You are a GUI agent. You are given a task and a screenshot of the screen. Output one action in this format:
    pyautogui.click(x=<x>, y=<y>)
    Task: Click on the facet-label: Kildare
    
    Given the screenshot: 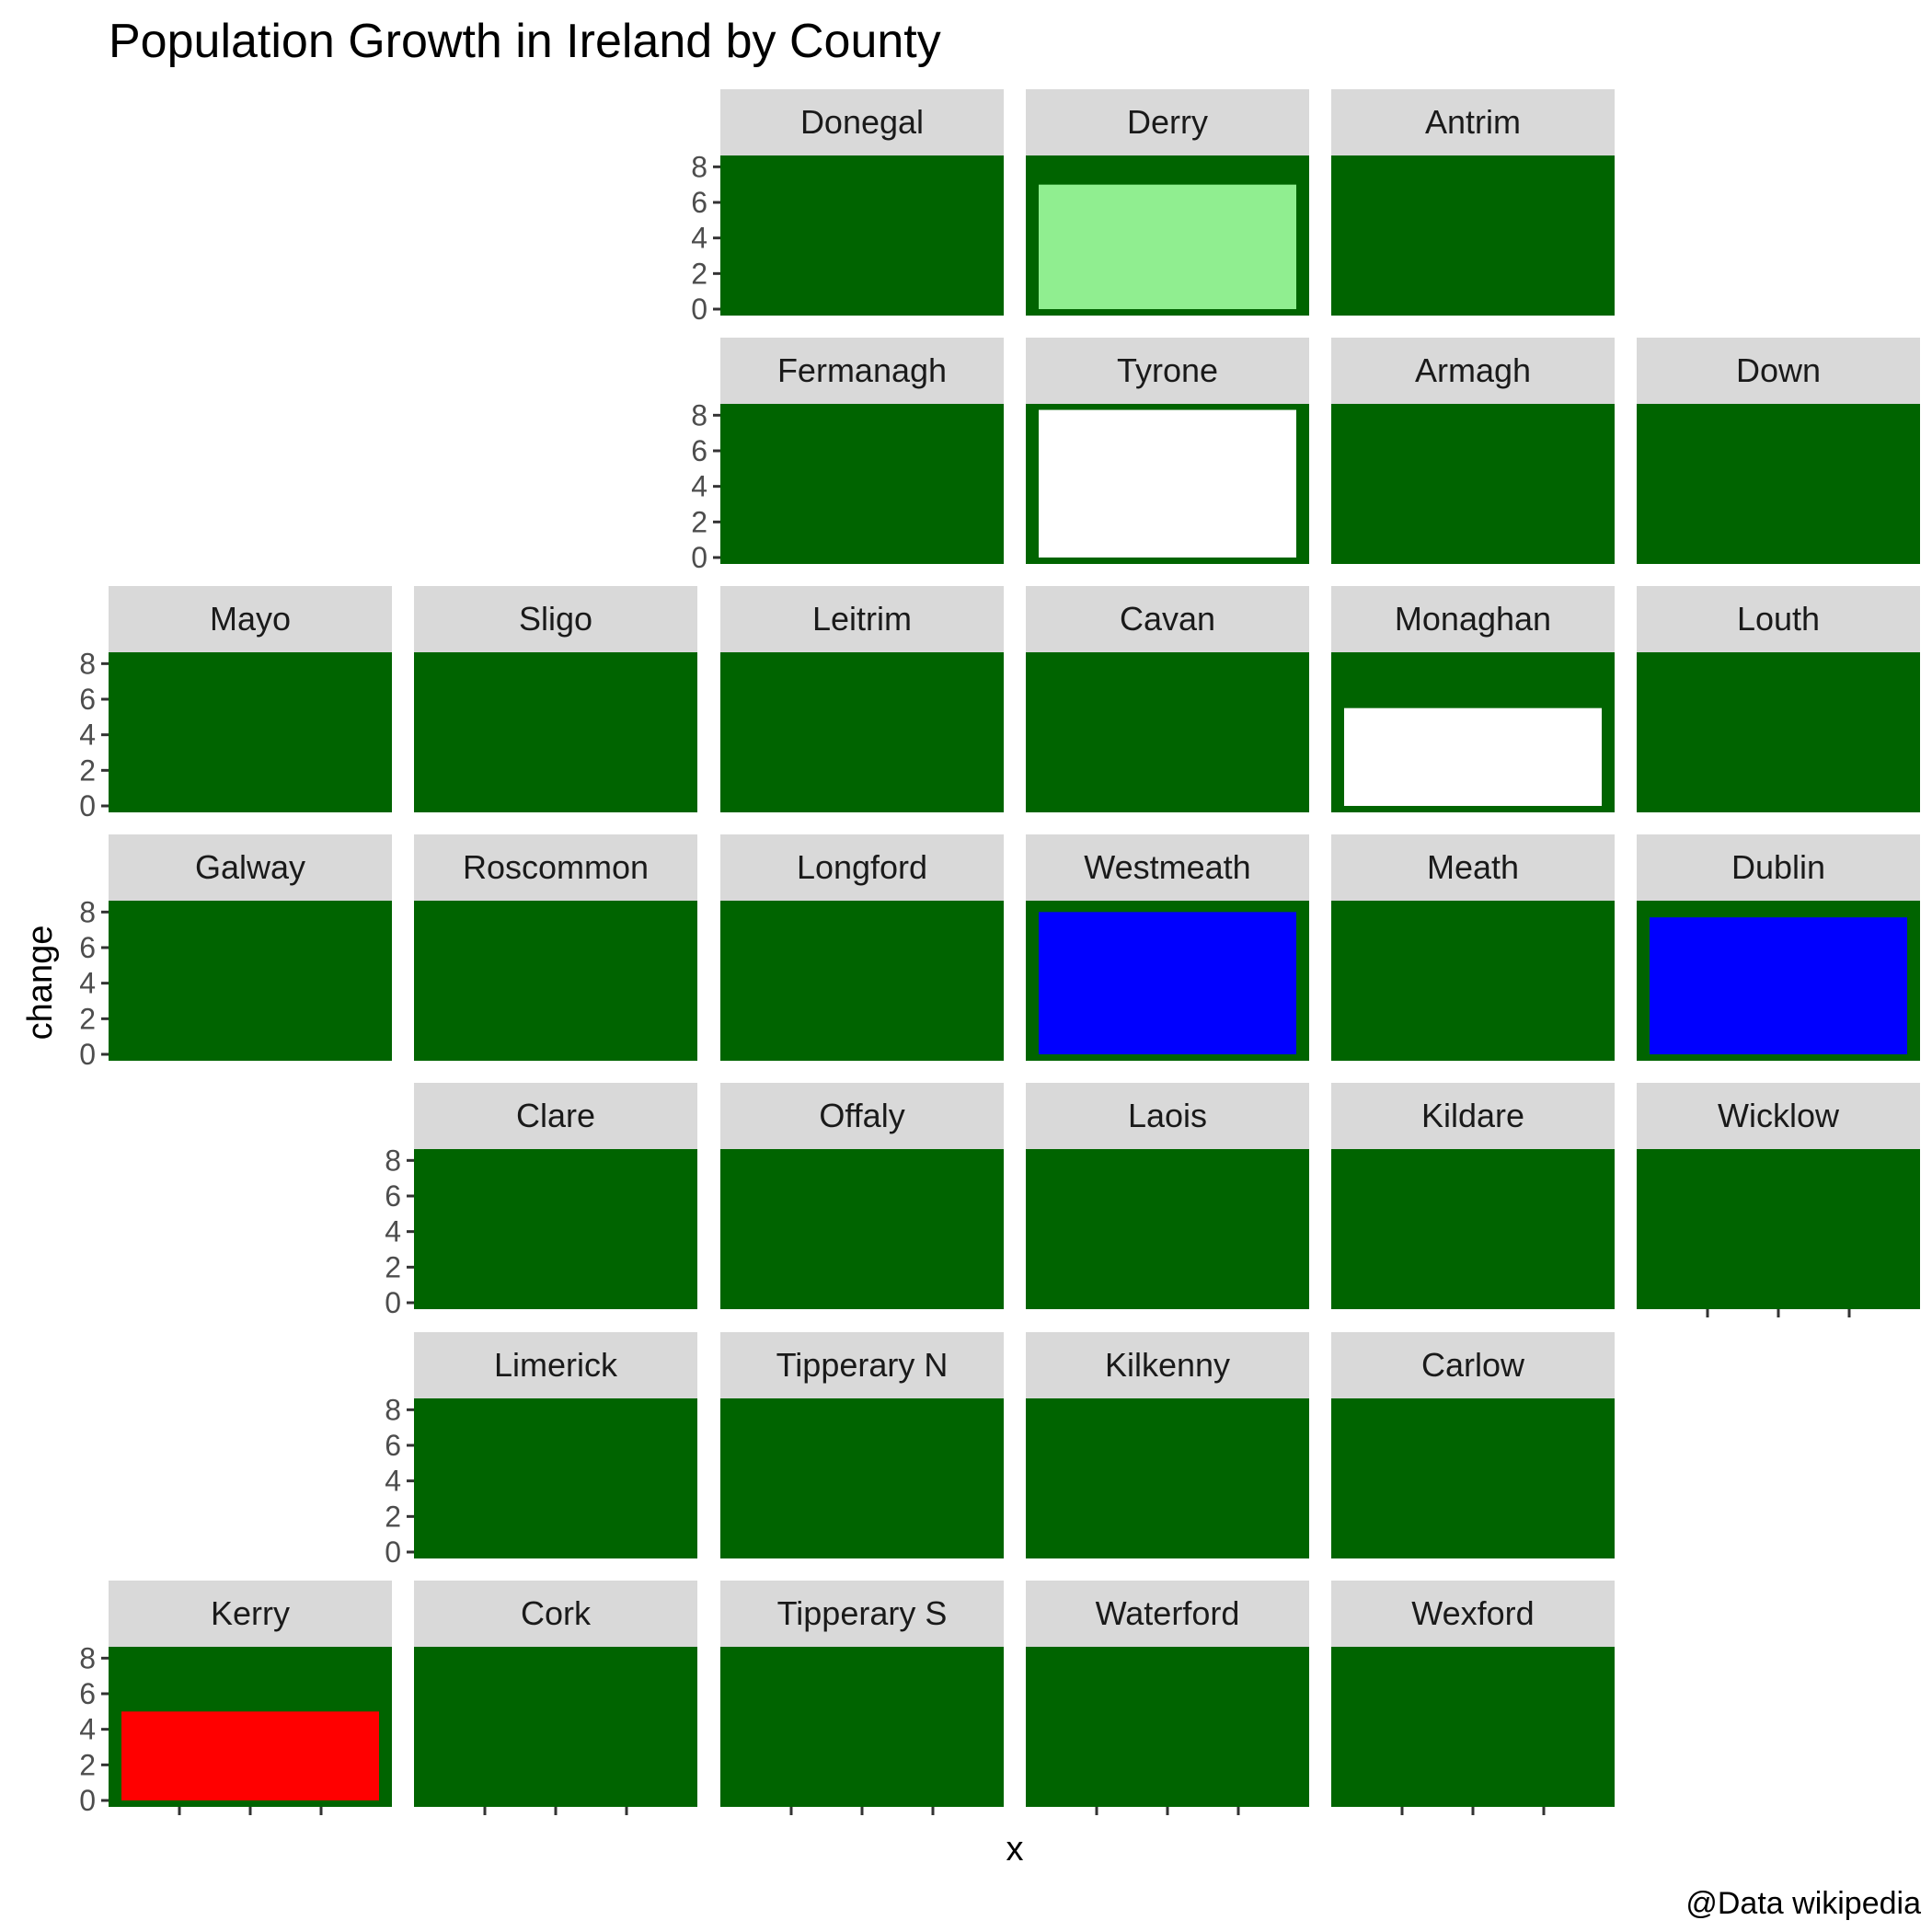 What is the action you would take?
    pyautogui.click(x=1472, y=1115)
    